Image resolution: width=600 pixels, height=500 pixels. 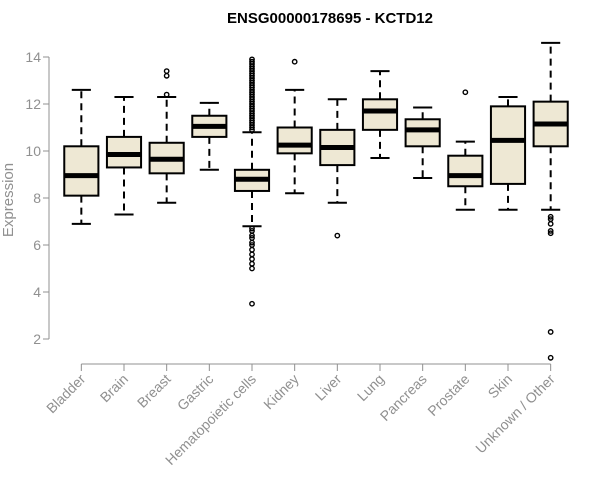 What do you see at coordinates (66, 394) in the screenshot?
I see `x-category-label: Bladder` at bounding box center [66, 394].